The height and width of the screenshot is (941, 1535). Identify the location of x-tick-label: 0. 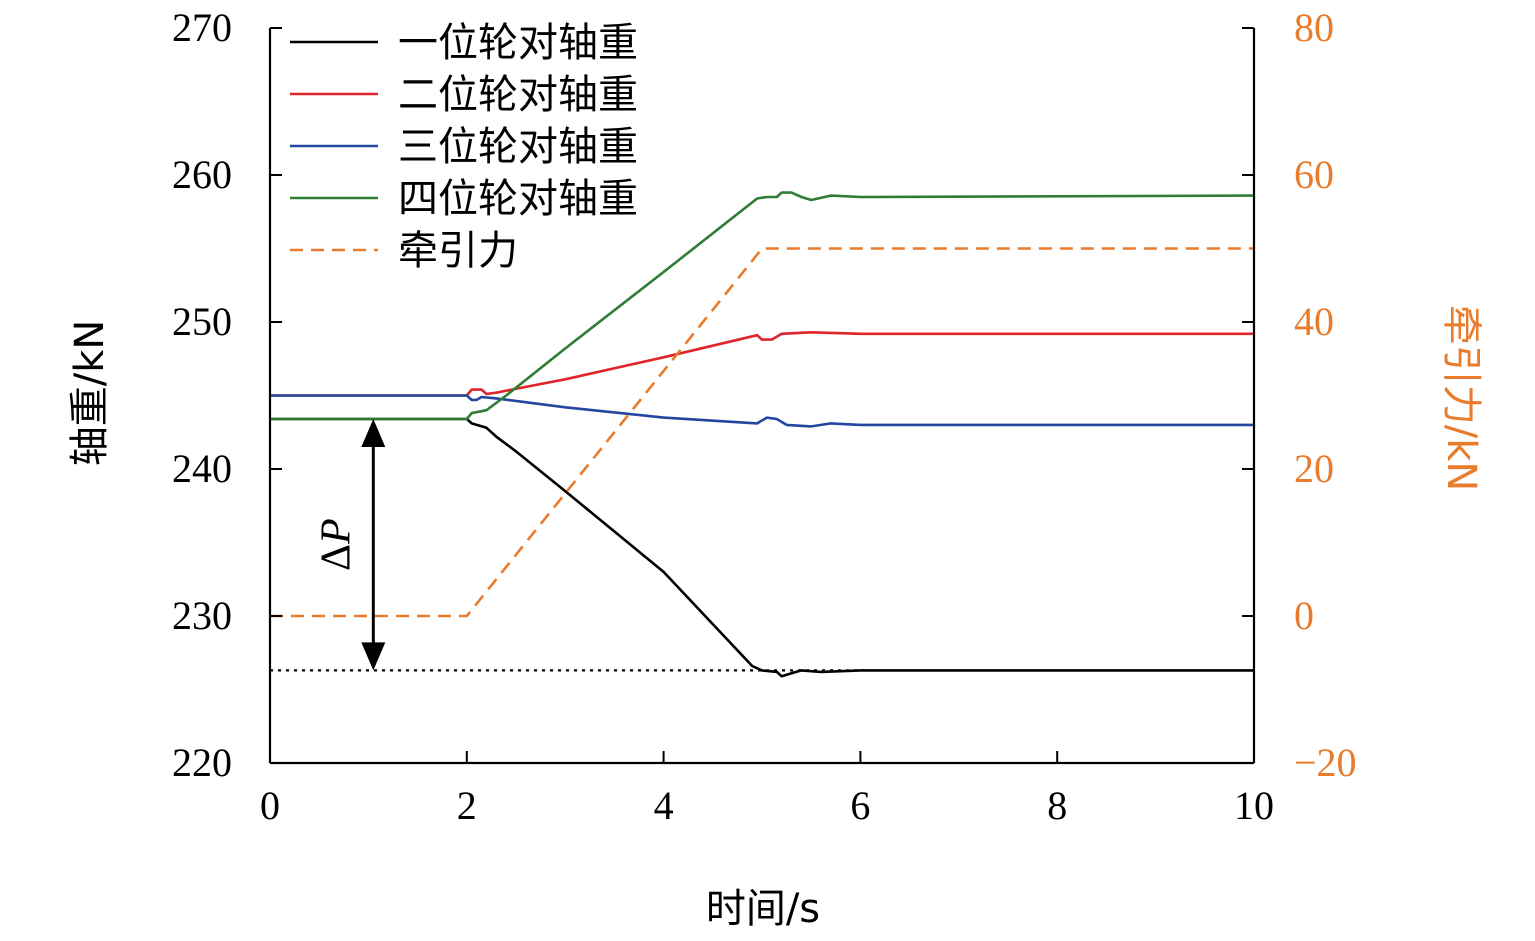
(270, 805).